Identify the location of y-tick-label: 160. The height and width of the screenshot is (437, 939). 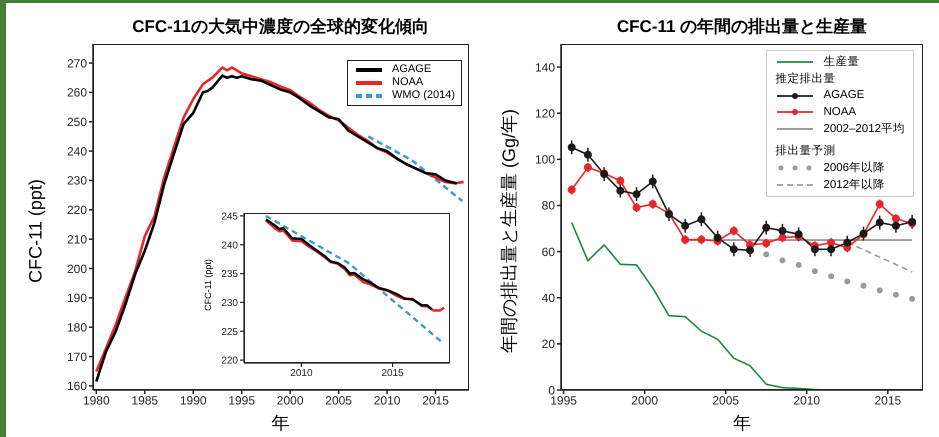
(77, 386).